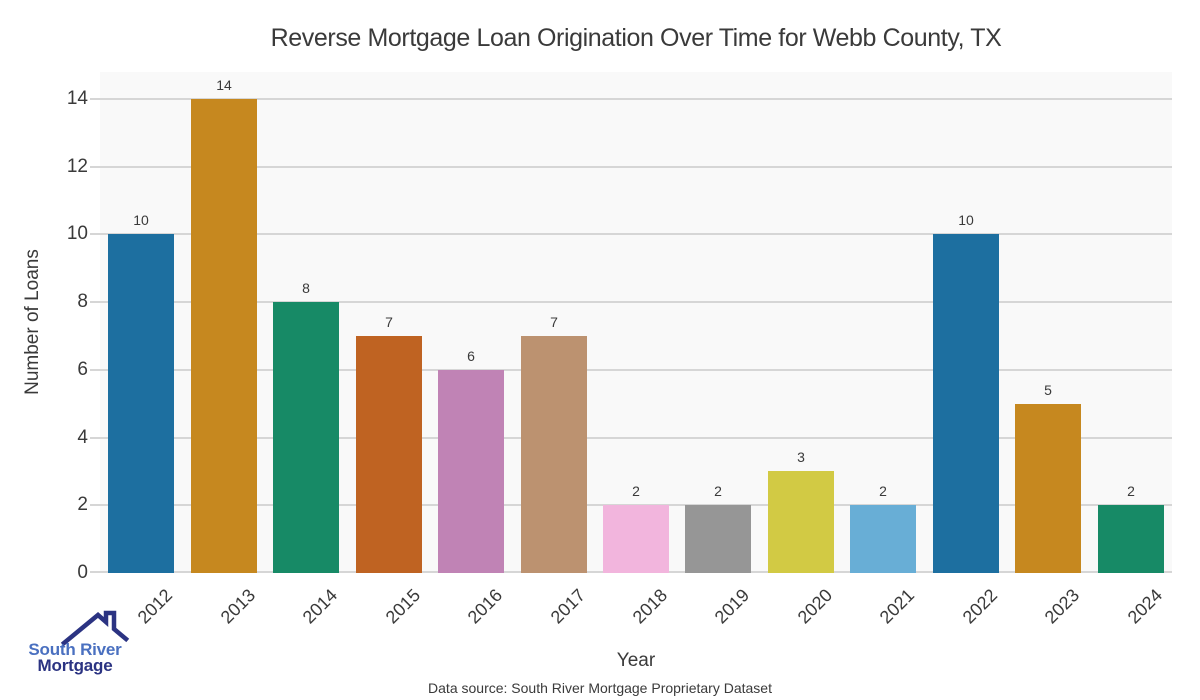 This screenshot has width=1200, height=700. Describe the element at coordinates (141, 220) in the screenshot. I see `bar-value-label-2012: 10` at that location.